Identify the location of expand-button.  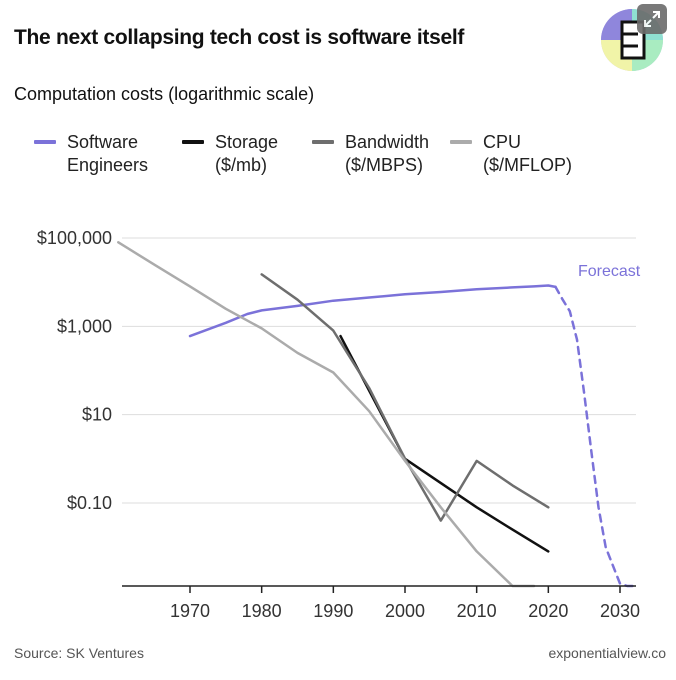
(652, 19).